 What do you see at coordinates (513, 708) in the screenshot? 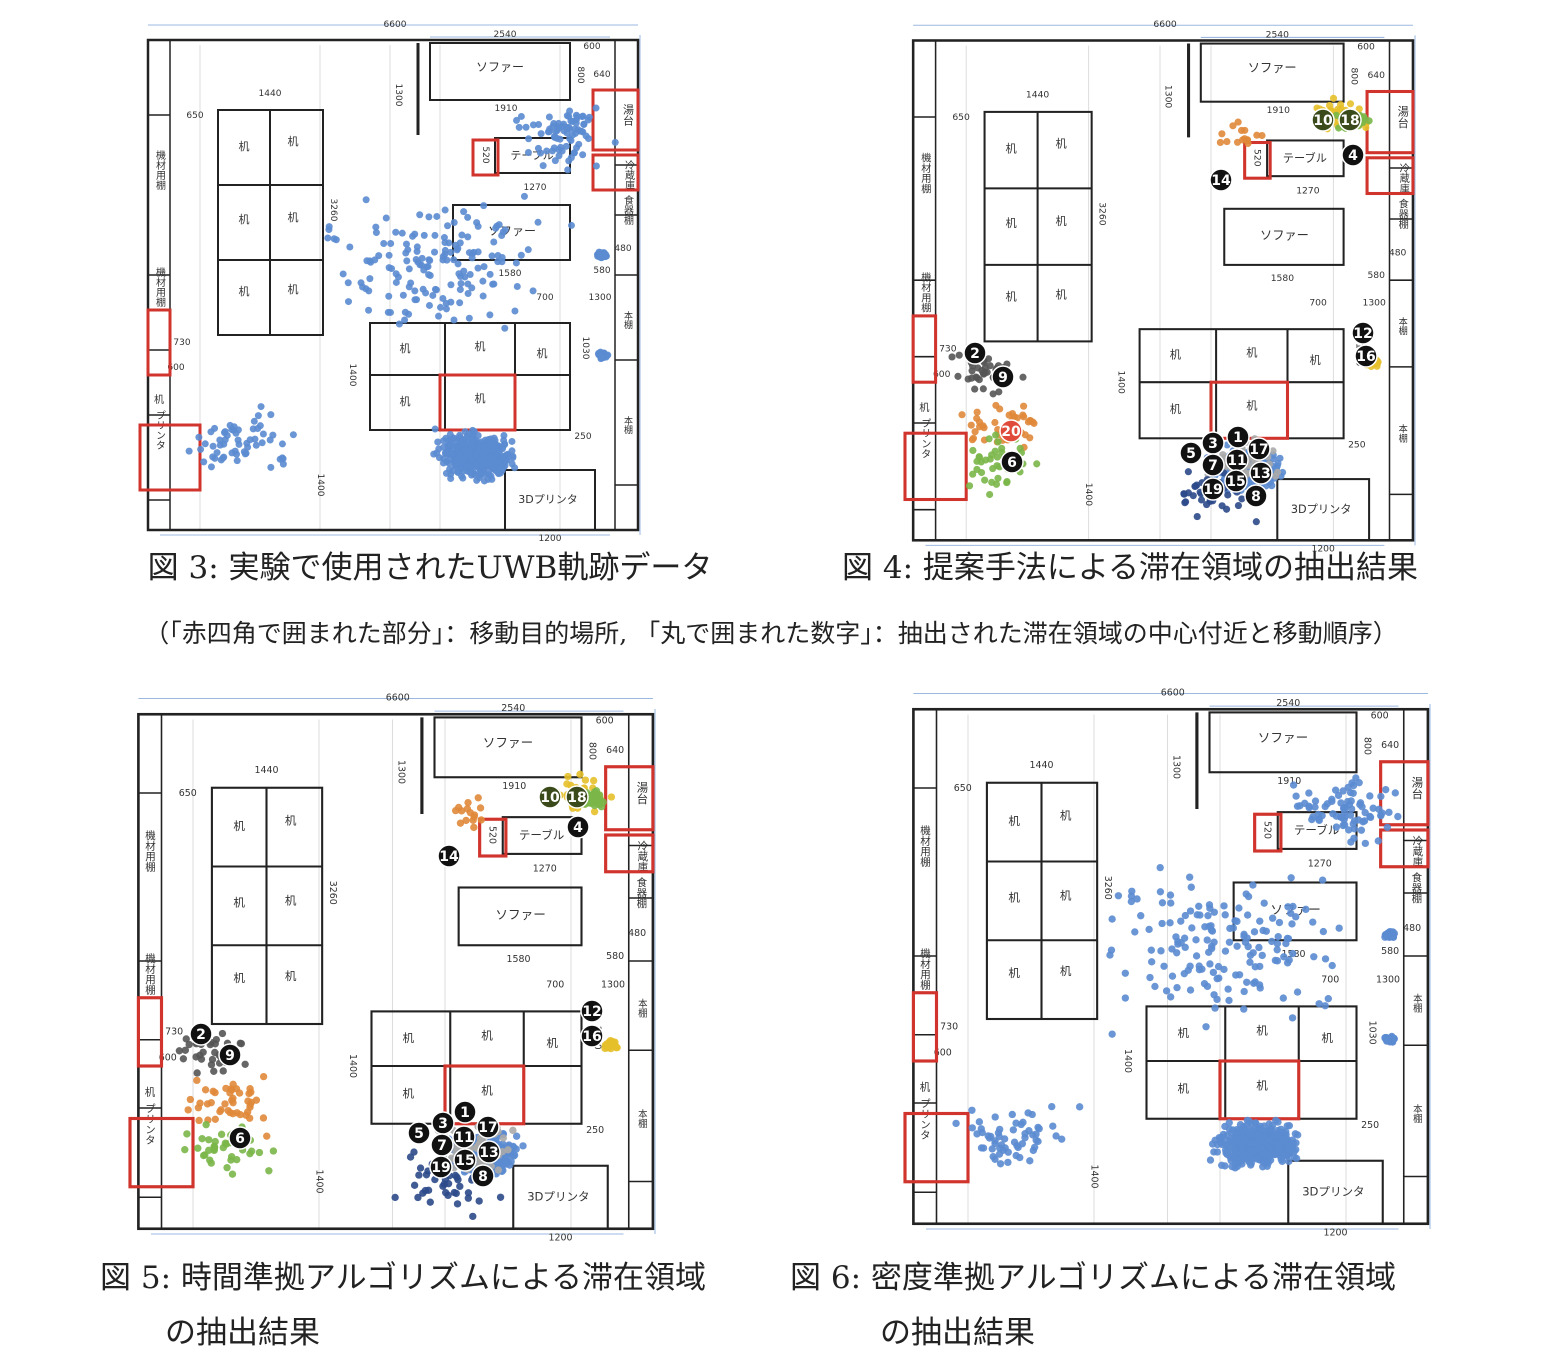
I see `room-label: 2540` at bounding box center [513, 708].